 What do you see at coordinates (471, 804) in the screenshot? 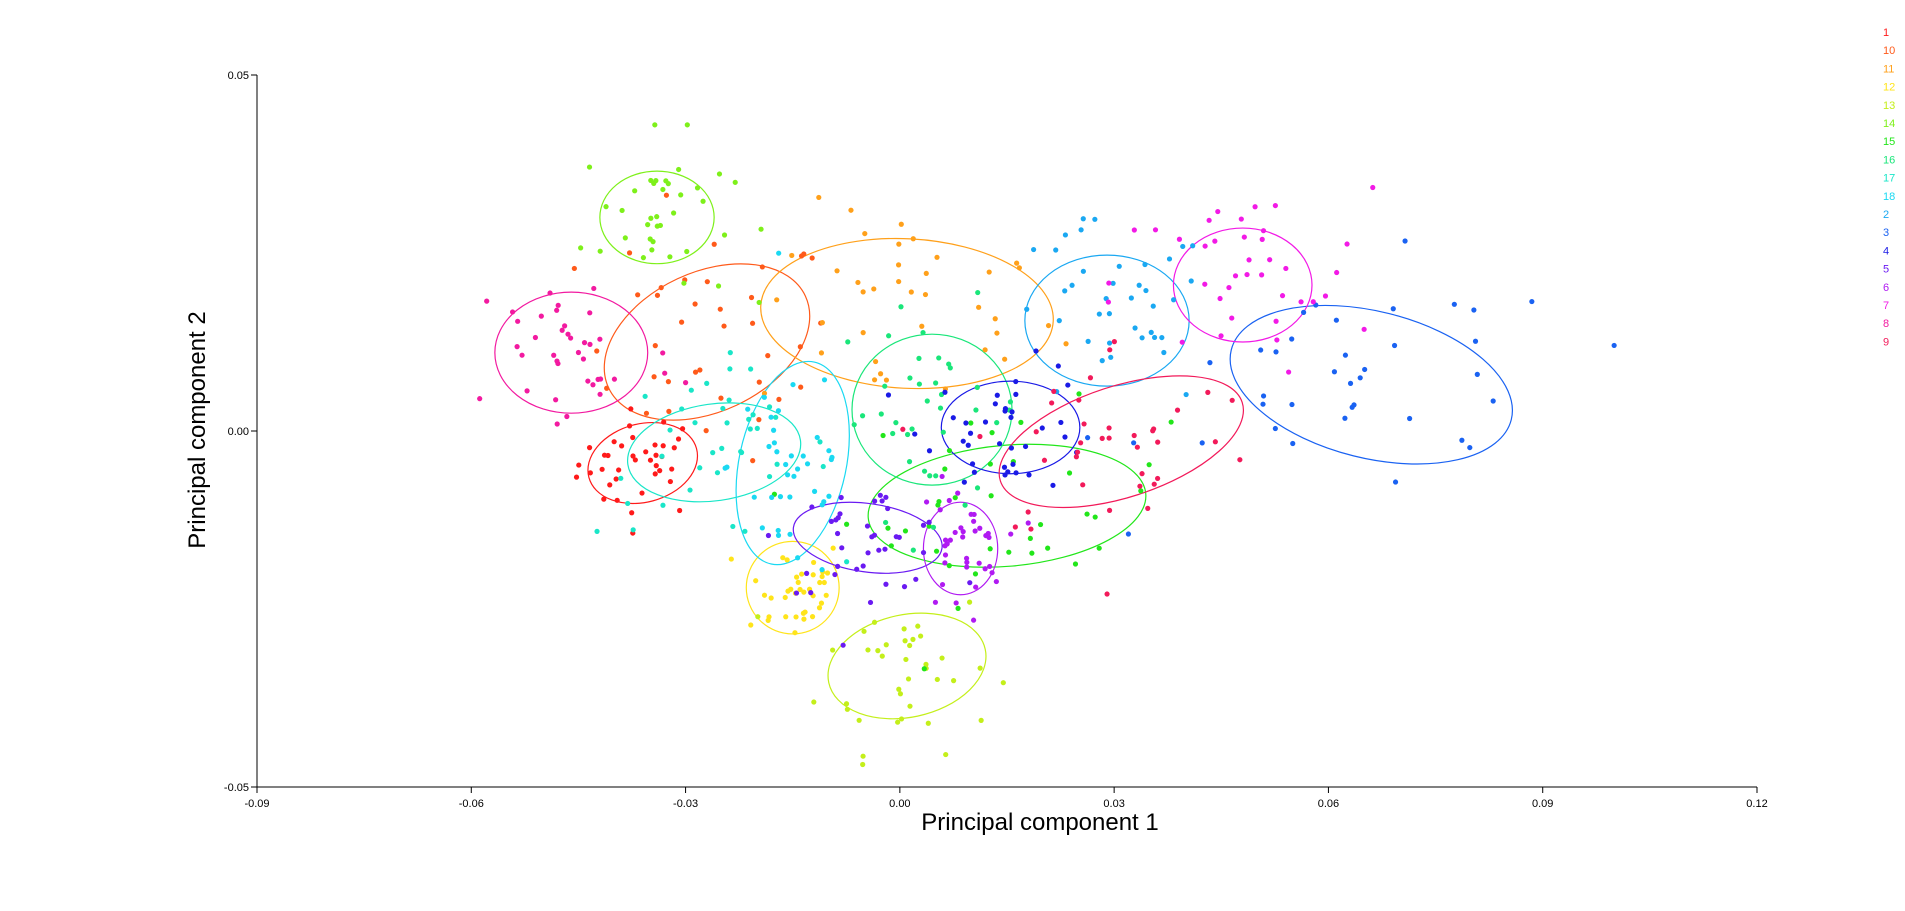
I see `x-tick-label: -0.06` at bounding box center [471, 804].